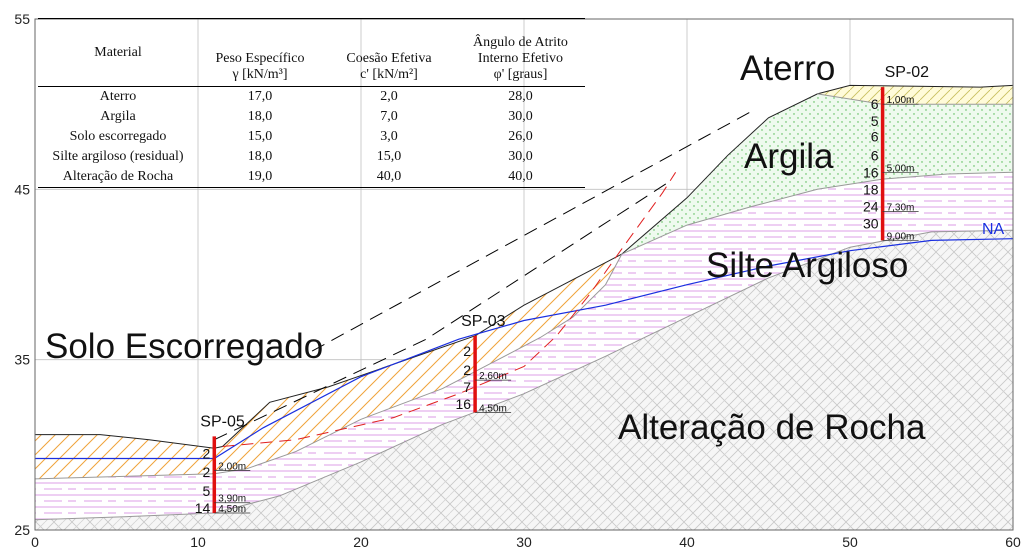 This screenshot has width=1023, height=551. I want to click on row-cell: 2,0, so click(389, 96).